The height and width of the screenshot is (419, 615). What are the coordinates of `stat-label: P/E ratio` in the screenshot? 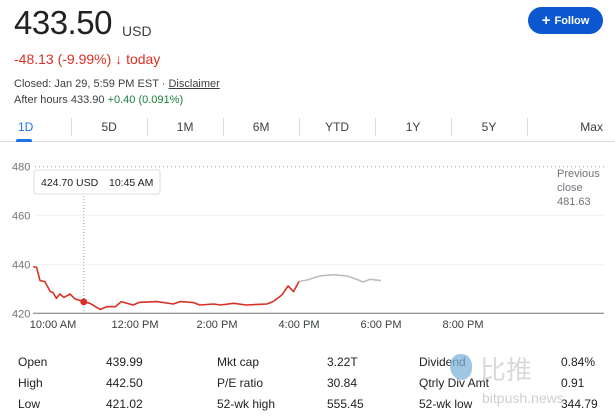 It's located at (240, 382).